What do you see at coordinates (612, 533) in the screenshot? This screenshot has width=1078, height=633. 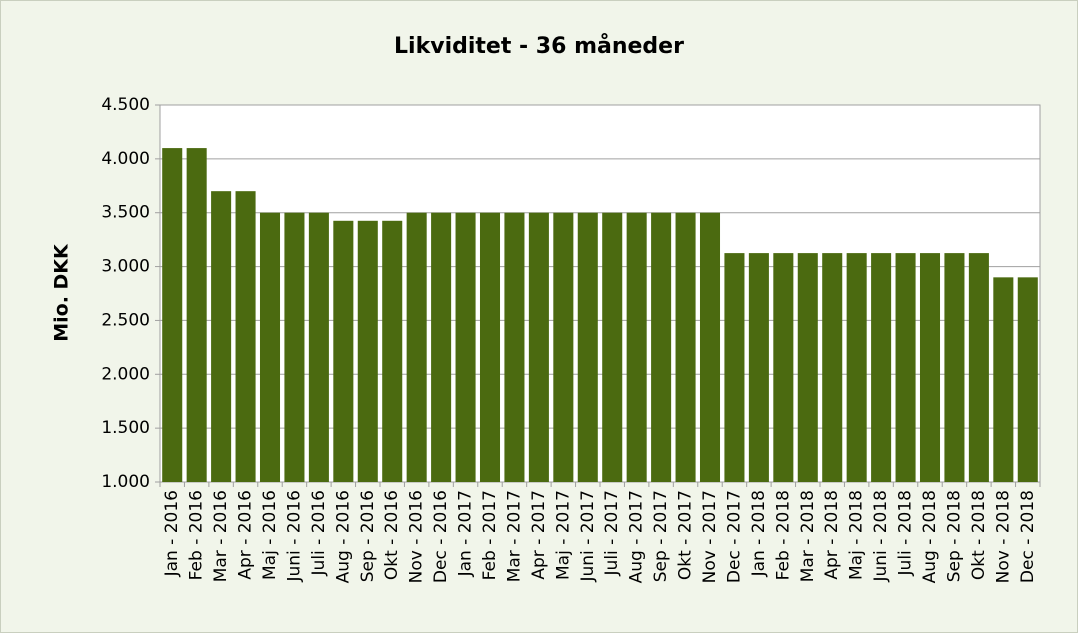 I see `x-tick-label: Juli - 2017` at bounding box center [612, 533].